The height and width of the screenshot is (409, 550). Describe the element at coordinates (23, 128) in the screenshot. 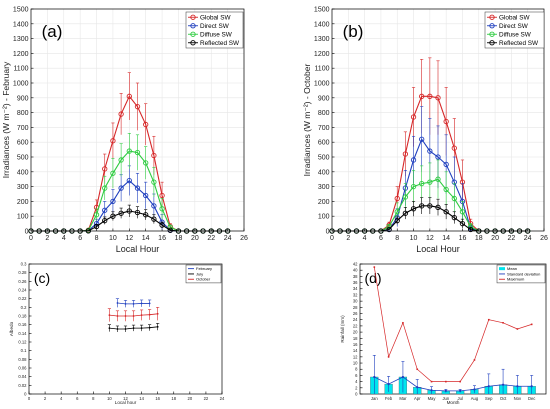

I see `y-tick-label: 700` at that location.